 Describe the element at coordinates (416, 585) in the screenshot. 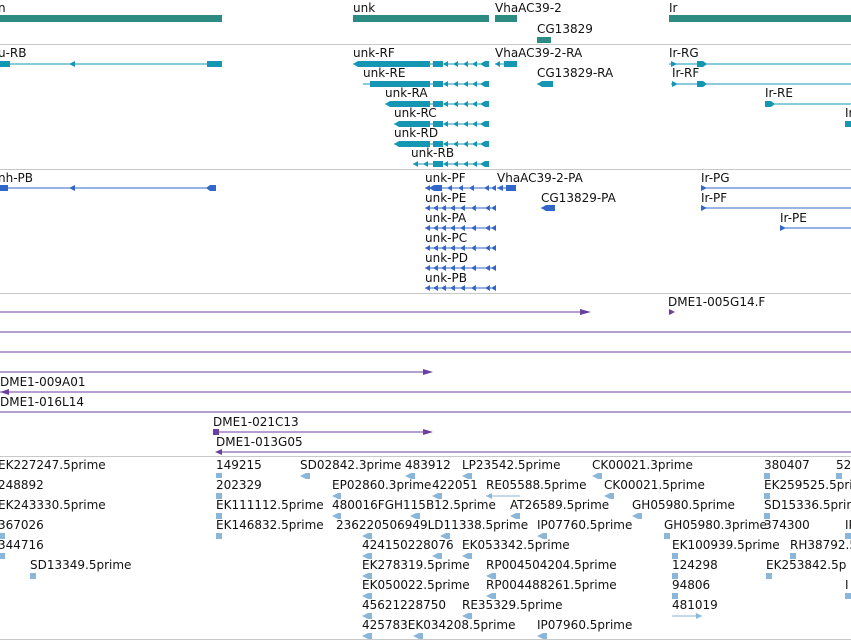

I see `est-label: EK050022.5prime` at that location.